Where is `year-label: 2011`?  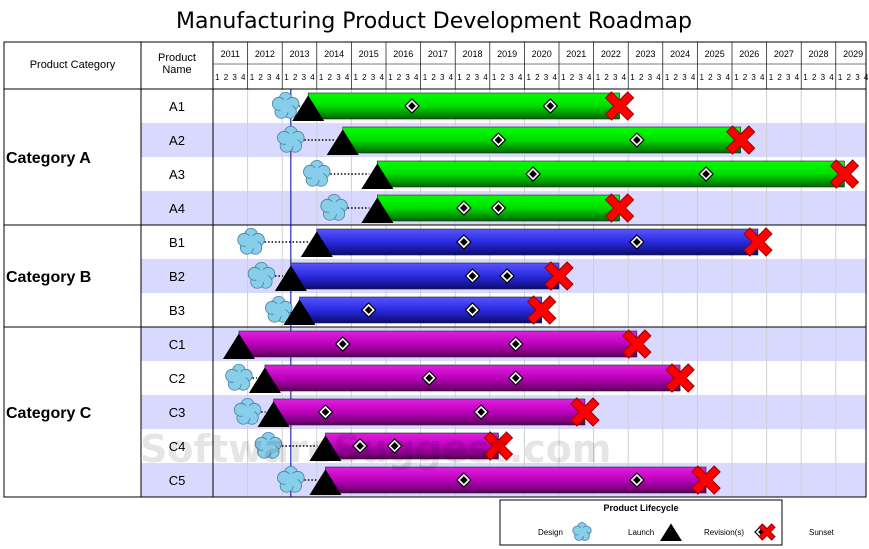 year-label: 2011 is located at coordinates (230, 54).